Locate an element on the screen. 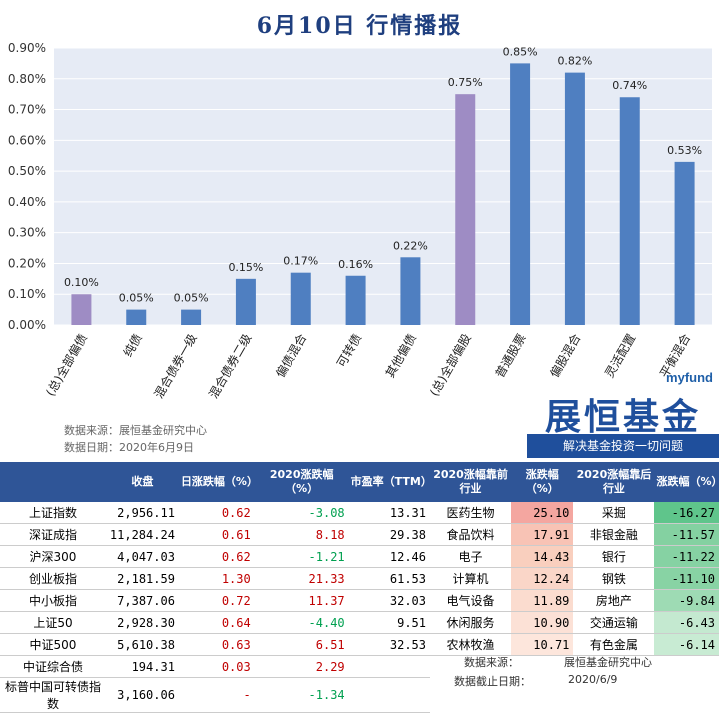 This screenshot has height=713, width=719. logo-brand: myfund is located at coordinates (689, 377).